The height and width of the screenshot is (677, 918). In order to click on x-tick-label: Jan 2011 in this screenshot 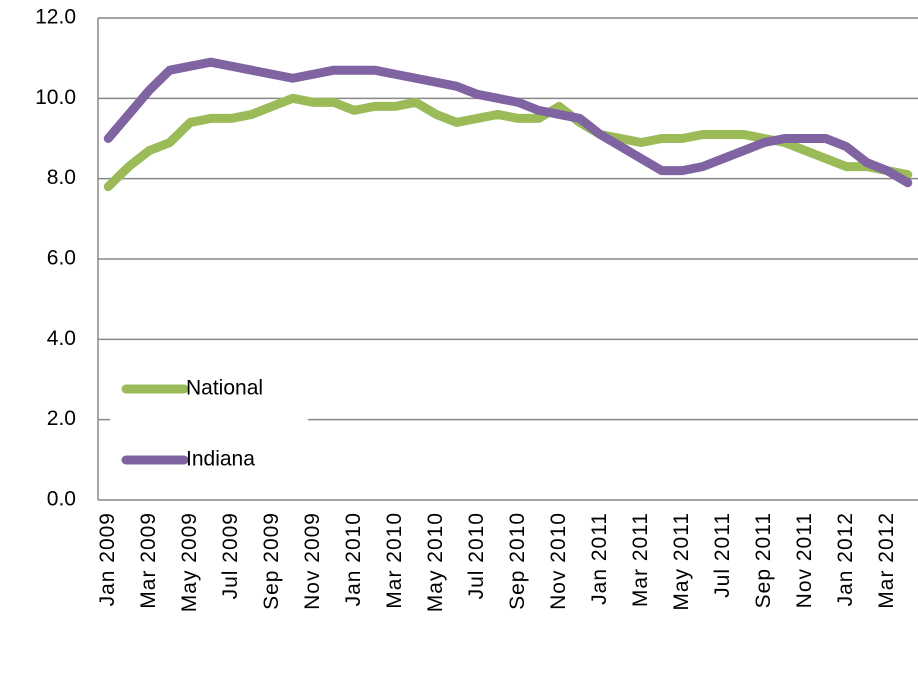, I will do `click(599, 558)`.